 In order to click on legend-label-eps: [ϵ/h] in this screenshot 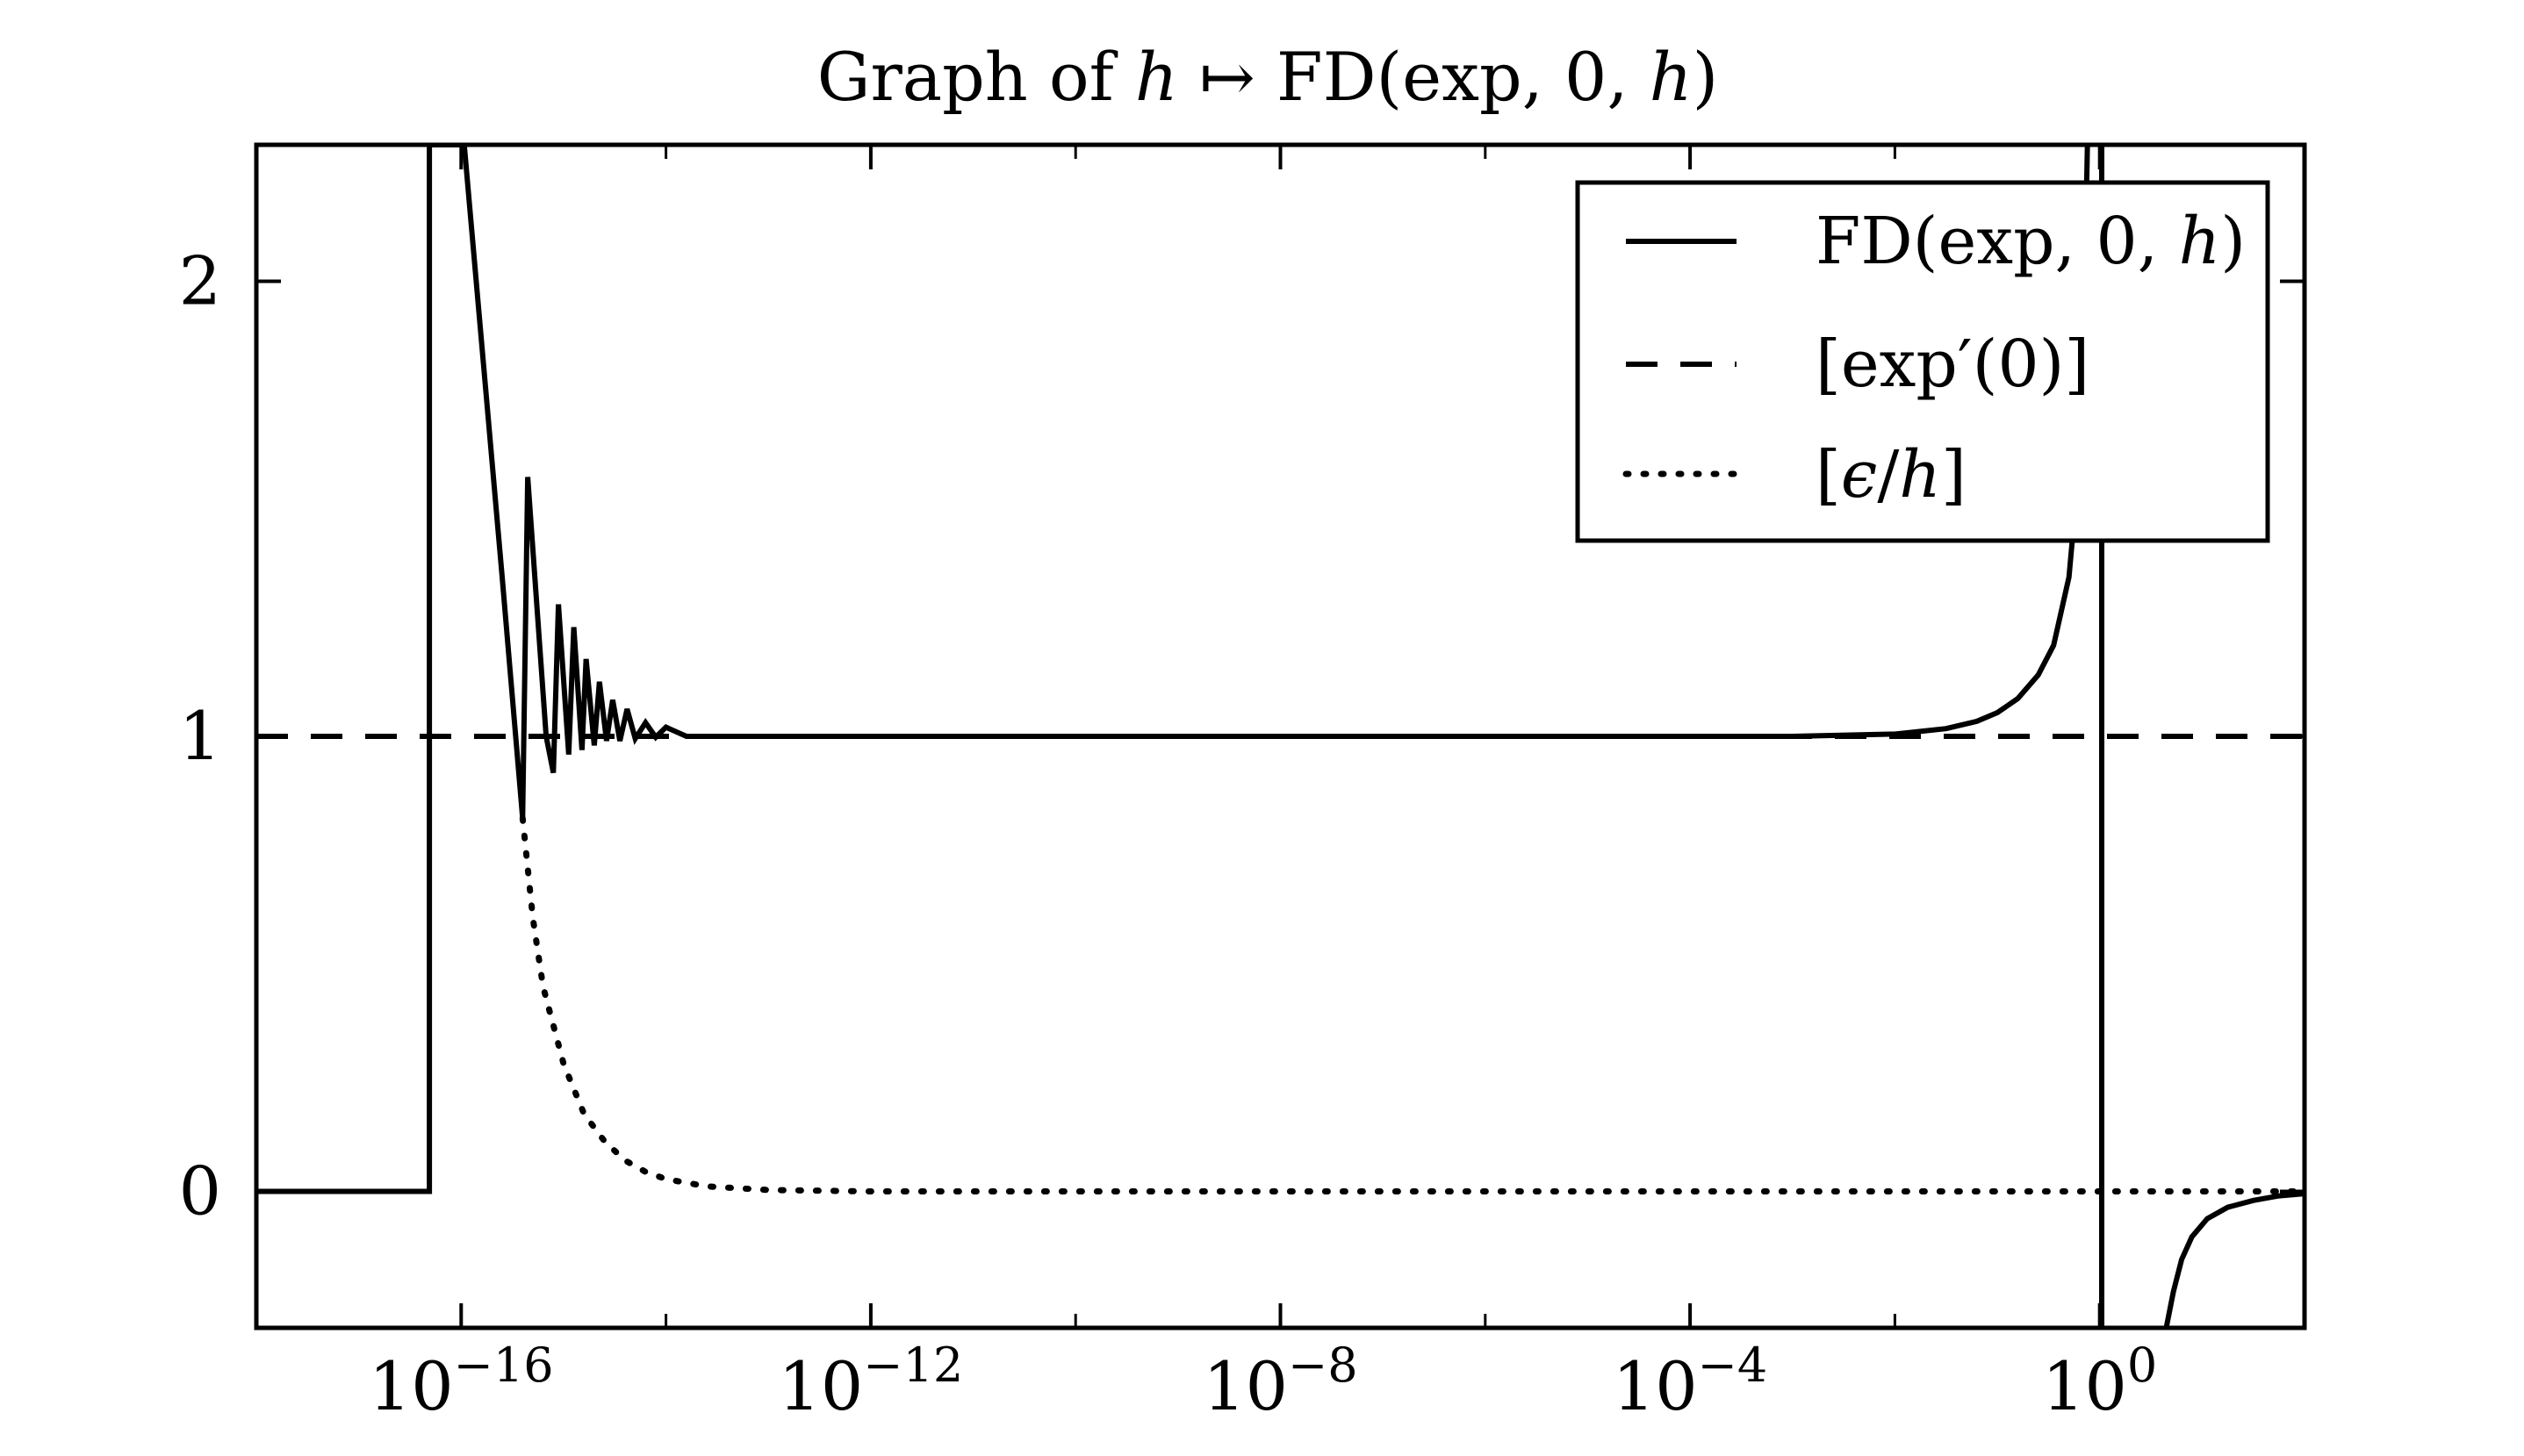, I will do `click(1891, 475)`.